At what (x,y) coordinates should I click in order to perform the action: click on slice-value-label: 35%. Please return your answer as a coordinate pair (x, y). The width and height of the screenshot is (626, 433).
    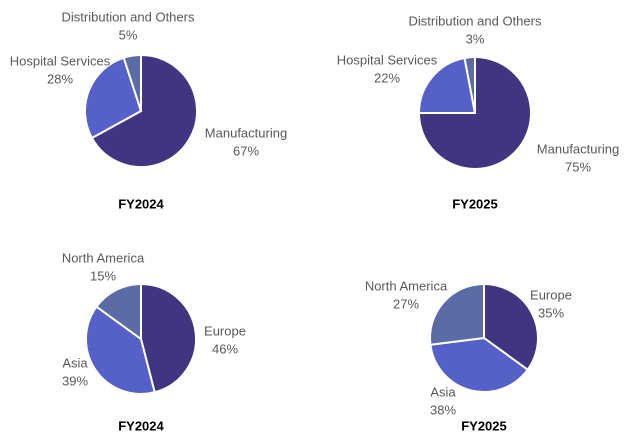
    Looking at the image, I should click on (551, 312).